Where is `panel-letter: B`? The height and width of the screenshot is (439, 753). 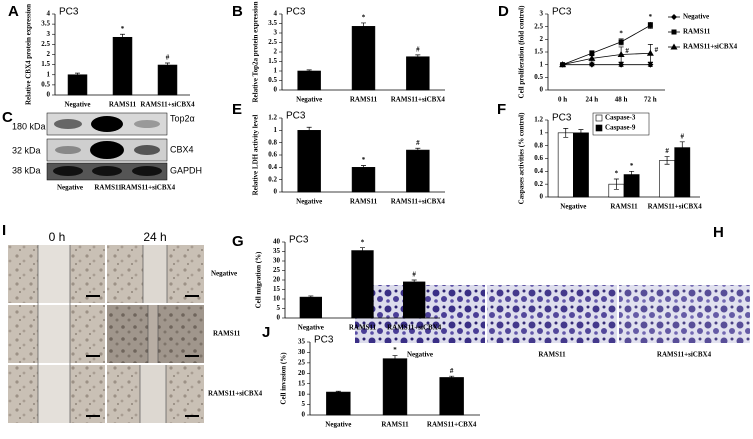 panel-letter: B is located at coordinates (237, 11).